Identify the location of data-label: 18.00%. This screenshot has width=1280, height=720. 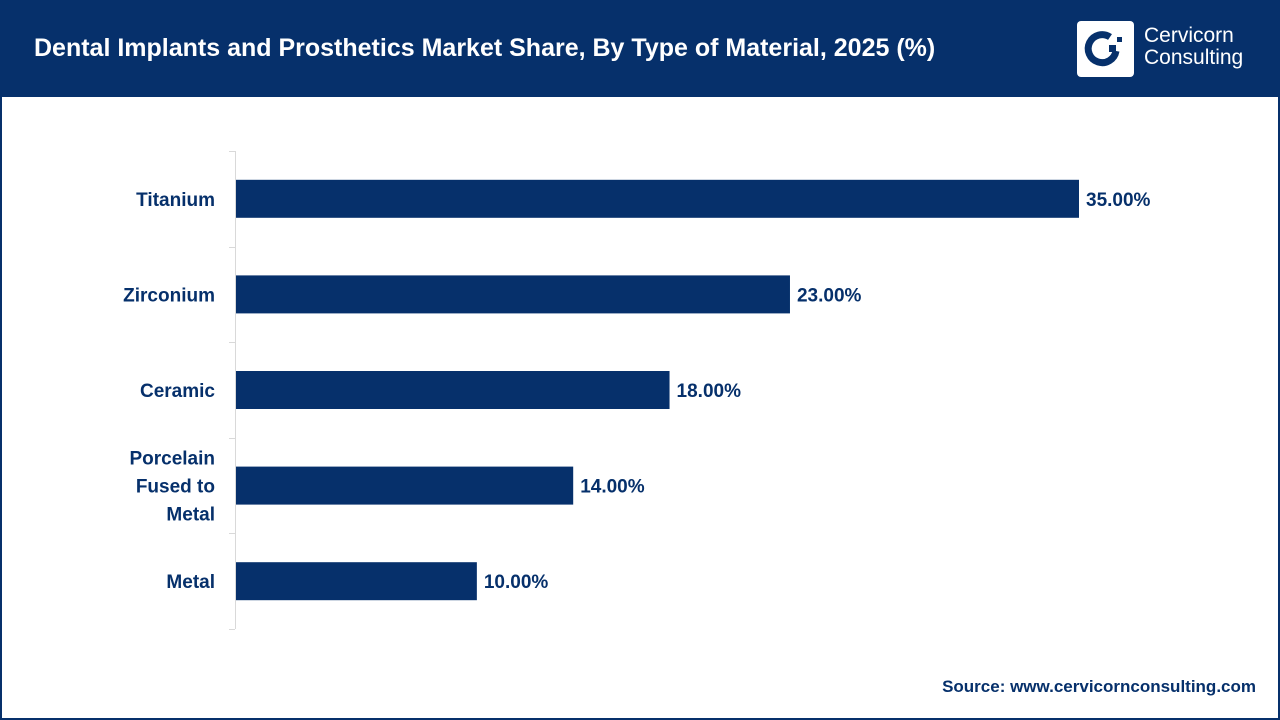
(709, 391).